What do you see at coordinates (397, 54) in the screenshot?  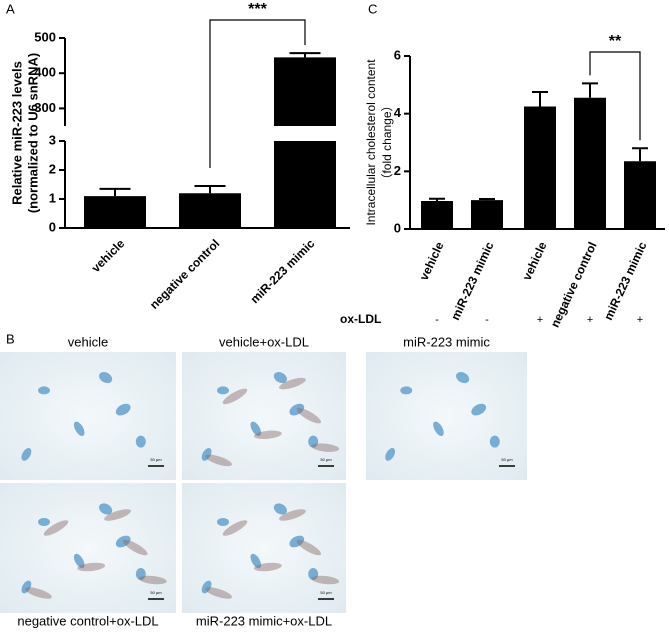 I see `y-tick-label: 6` at bounding box center [397, 54].